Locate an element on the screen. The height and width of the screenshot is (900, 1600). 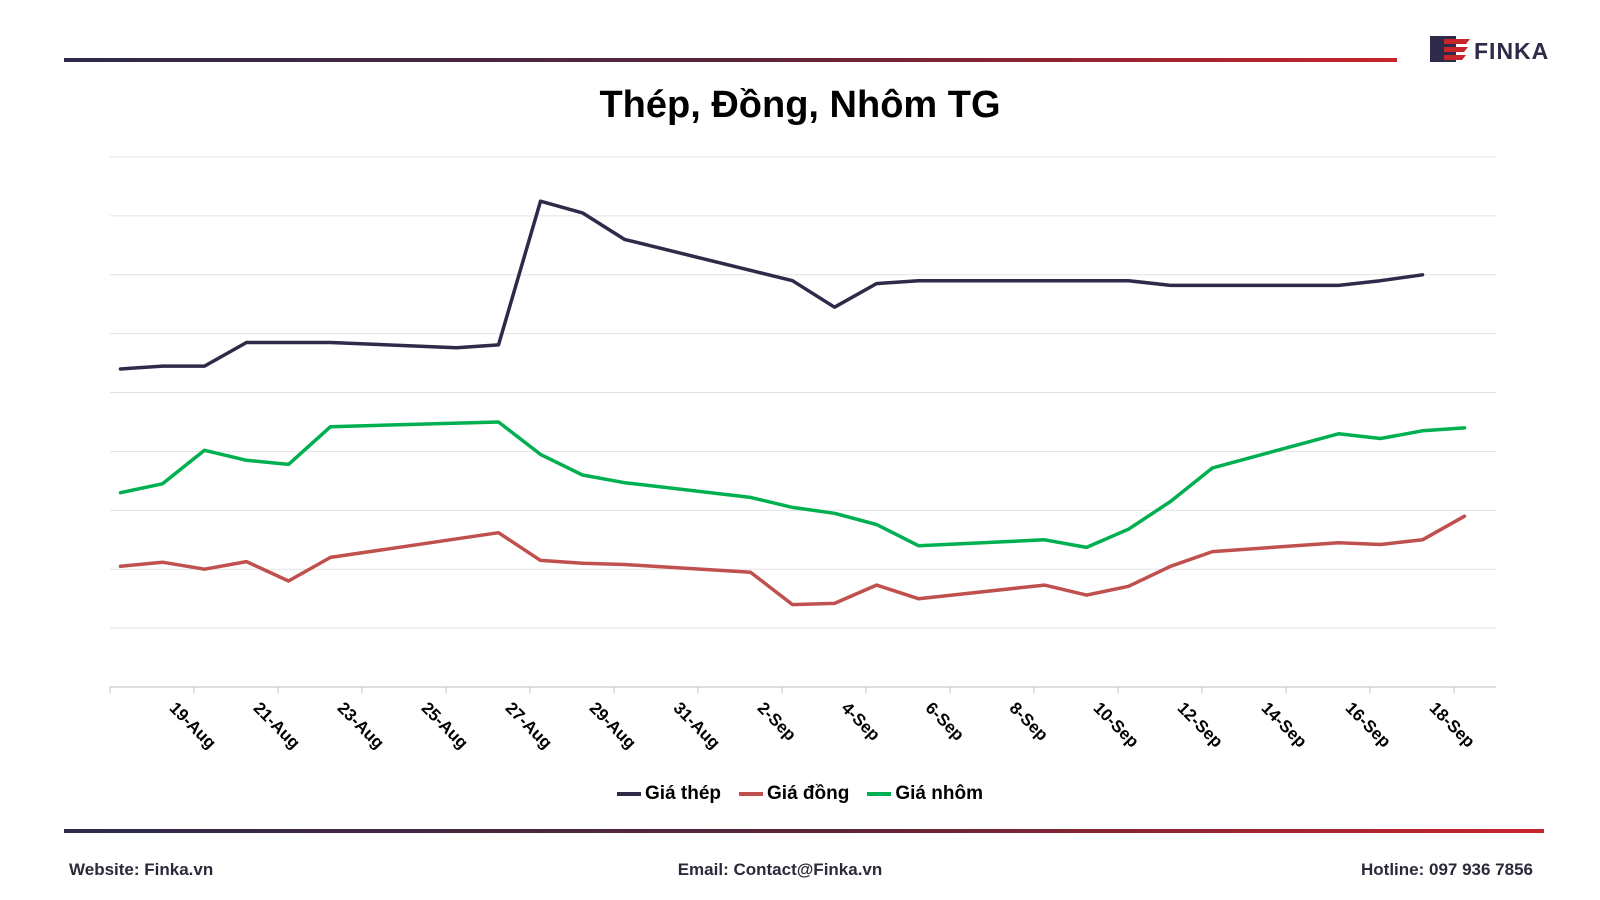
x-tick-label: 25-Aug is located at coordinates (445, 725).